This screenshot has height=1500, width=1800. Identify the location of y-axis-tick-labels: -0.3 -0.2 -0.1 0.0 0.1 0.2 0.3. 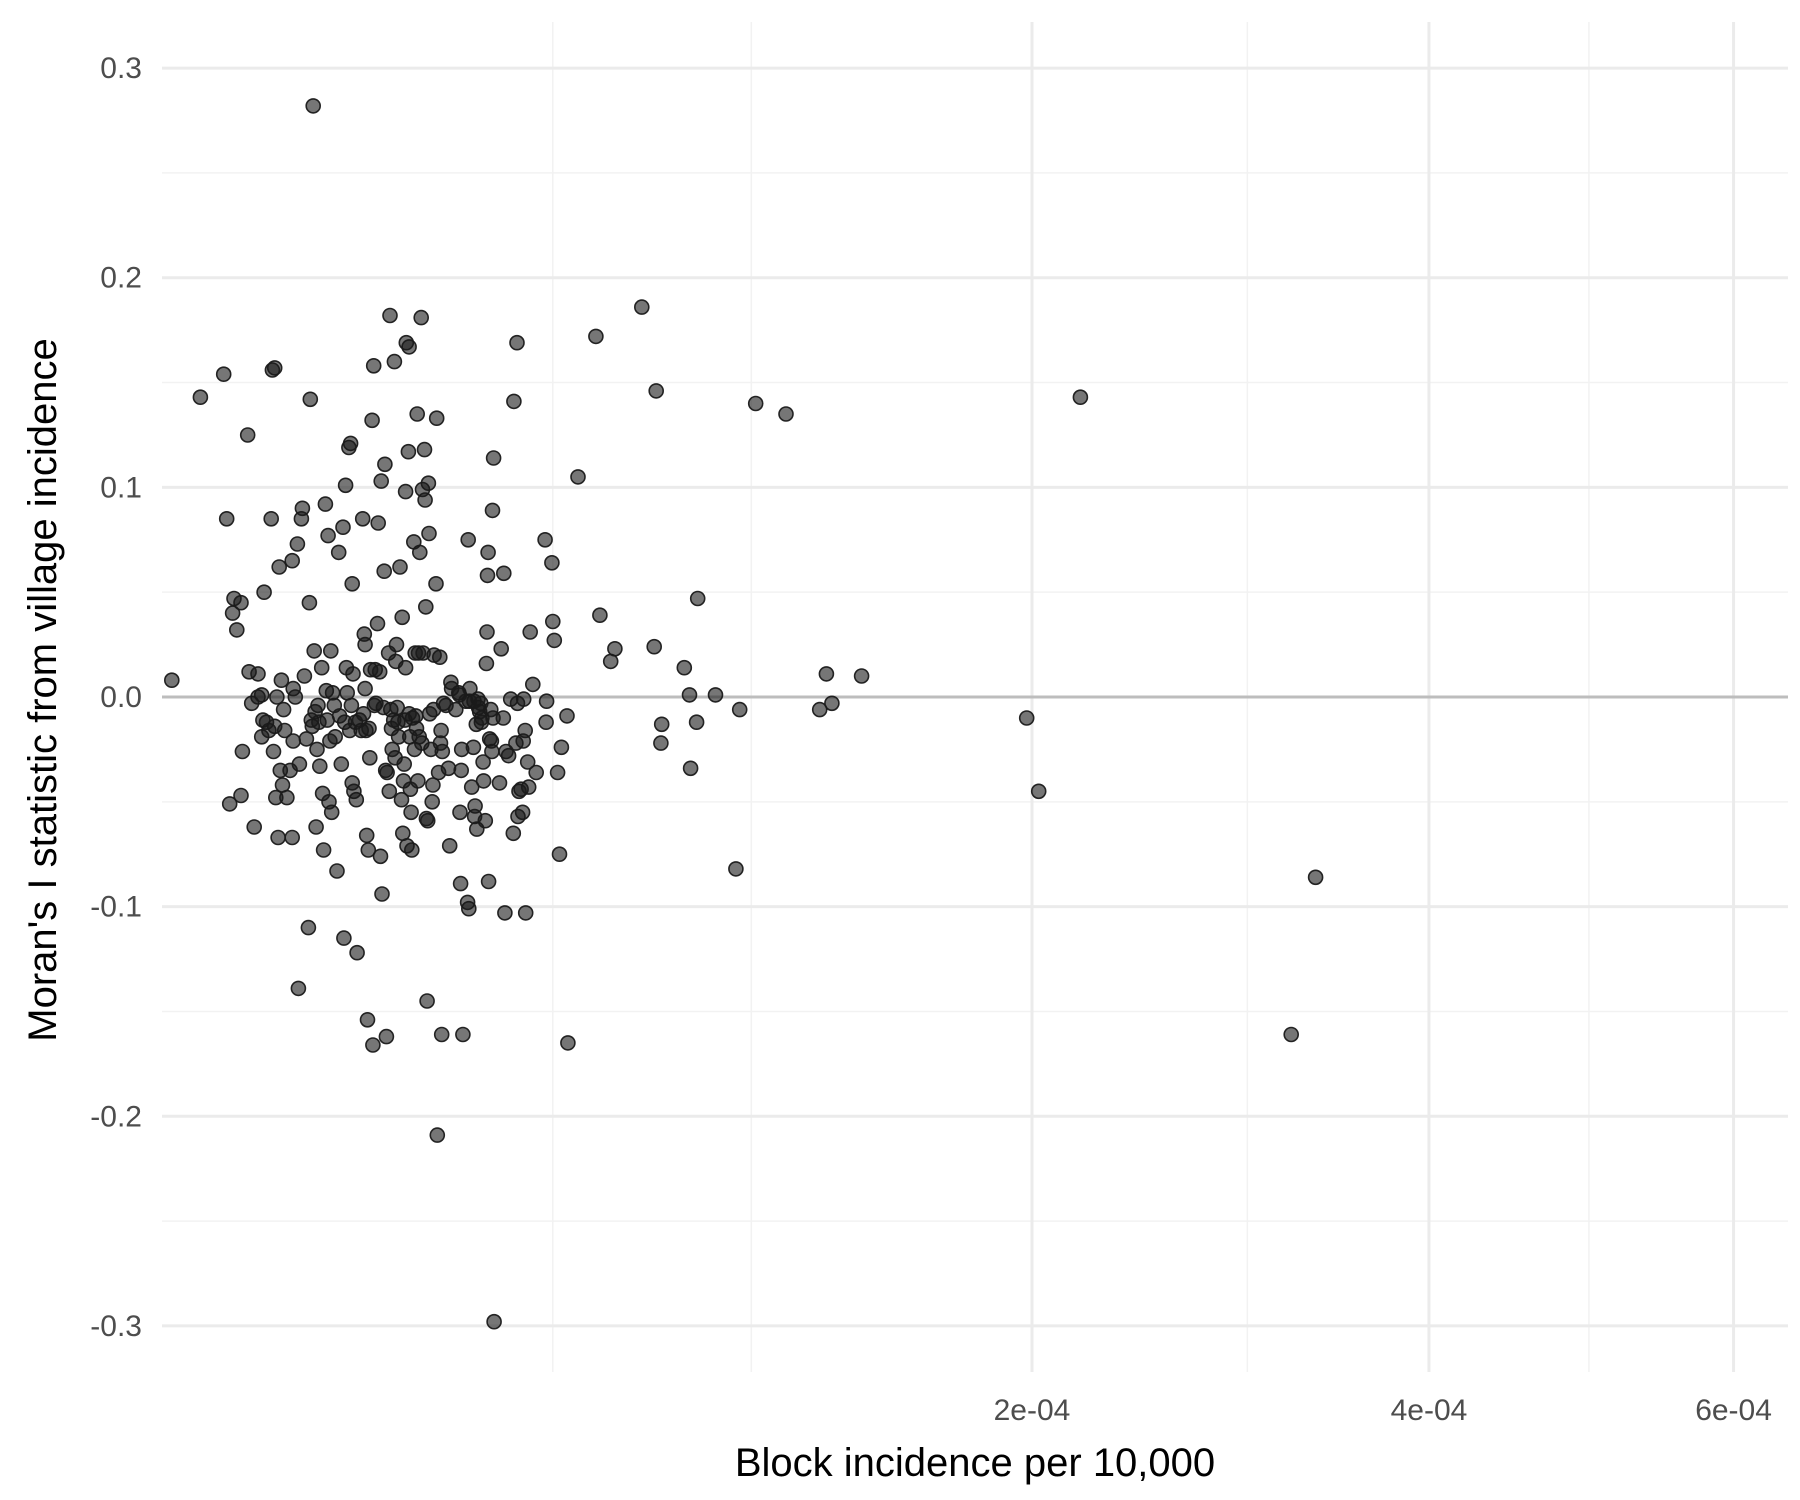
(116, 697).